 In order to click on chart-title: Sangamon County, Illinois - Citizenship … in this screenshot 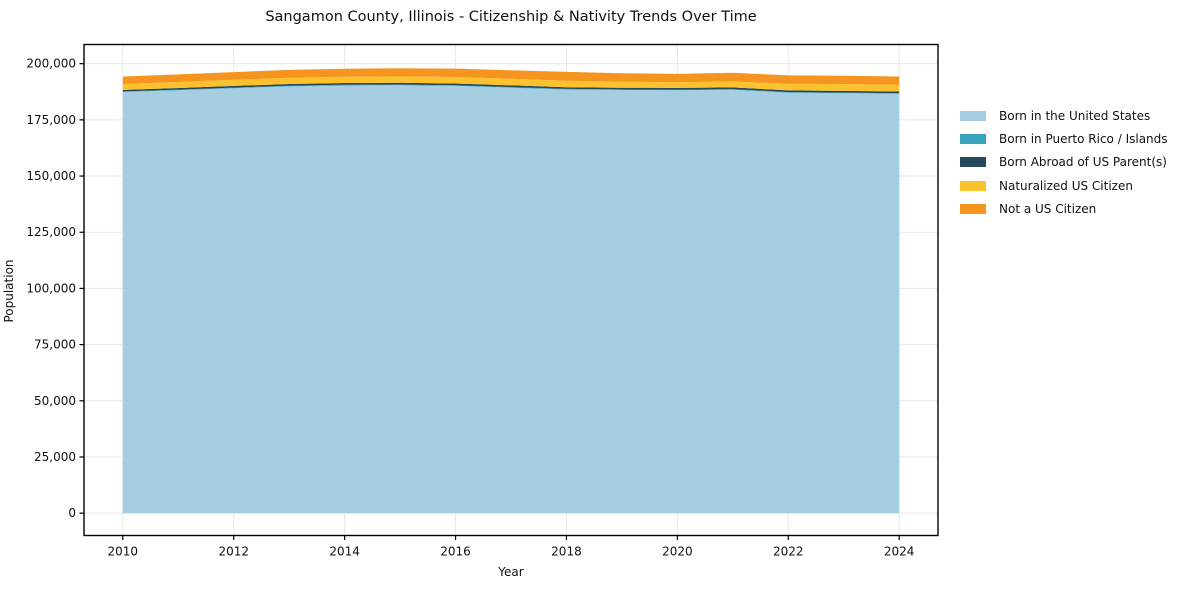, I will do `click(511, 17)`.